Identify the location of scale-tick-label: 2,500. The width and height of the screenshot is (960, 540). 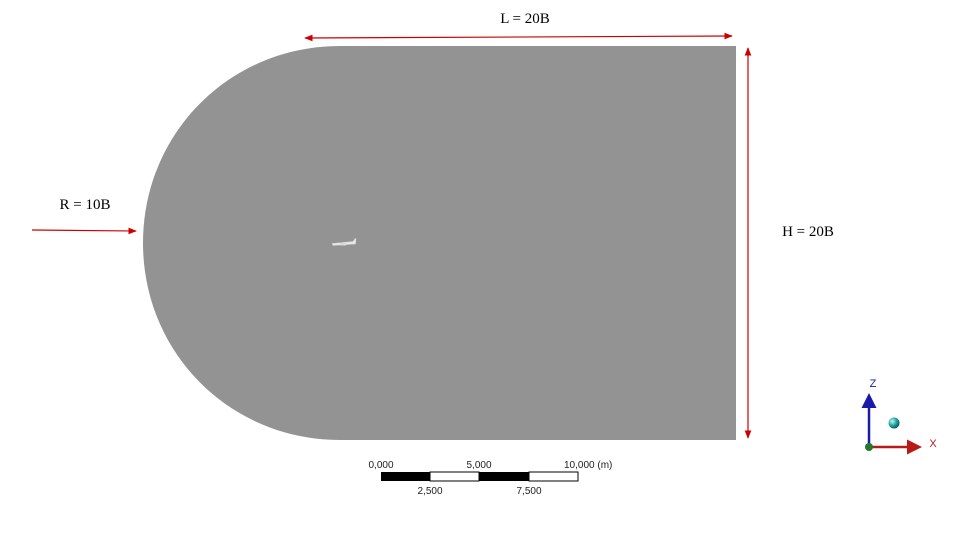
(429, 491).